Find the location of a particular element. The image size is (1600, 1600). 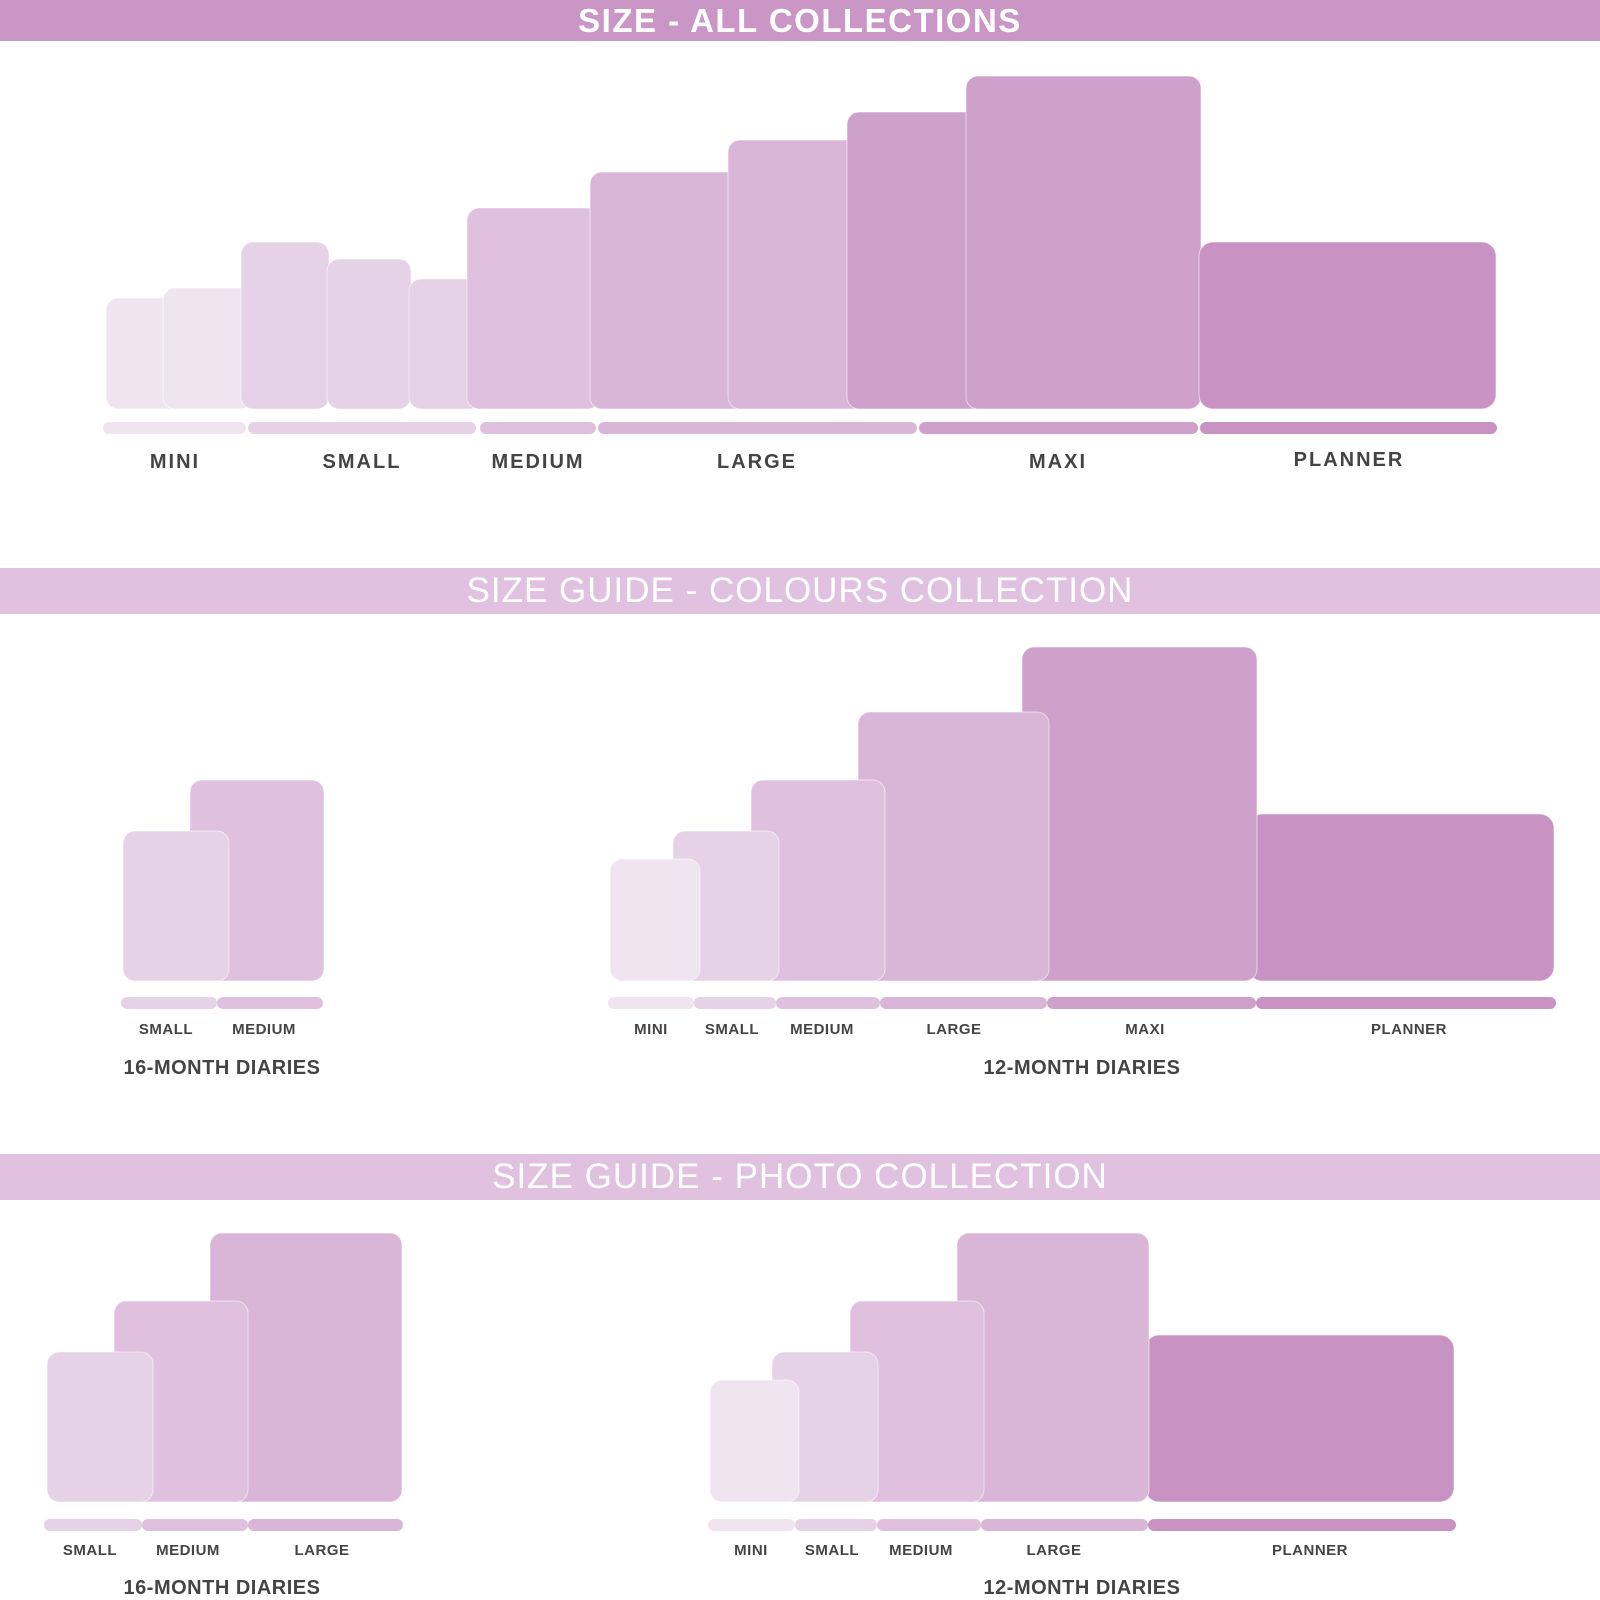

section-banner-photo-collection: SIZE GUIDE - PHOTO COLLECTION is located at coordinates (800, 1177).